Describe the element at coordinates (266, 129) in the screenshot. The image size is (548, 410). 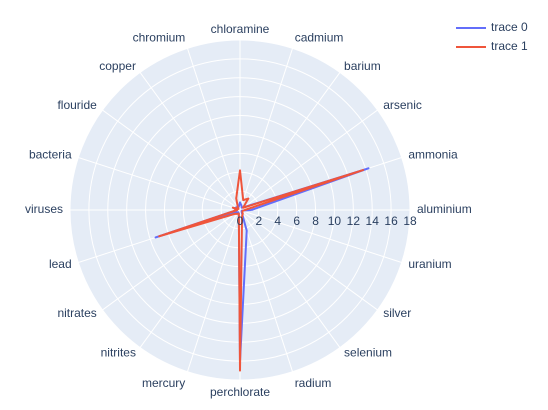
I see `spoke-cadmium` at that location.